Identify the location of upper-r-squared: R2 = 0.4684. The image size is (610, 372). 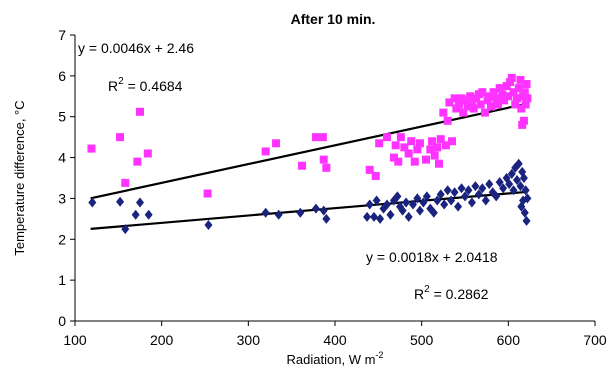
(145, 85).